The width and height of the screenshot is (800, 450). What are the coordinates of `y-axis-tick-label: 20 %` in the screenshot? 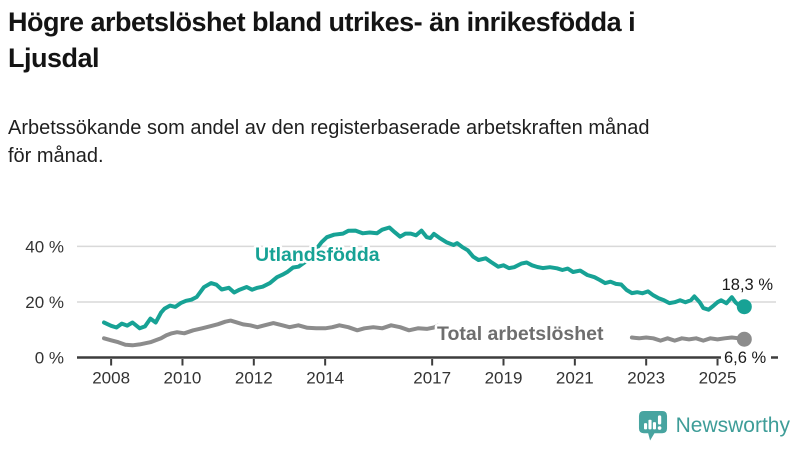 It's located at (44, 302).